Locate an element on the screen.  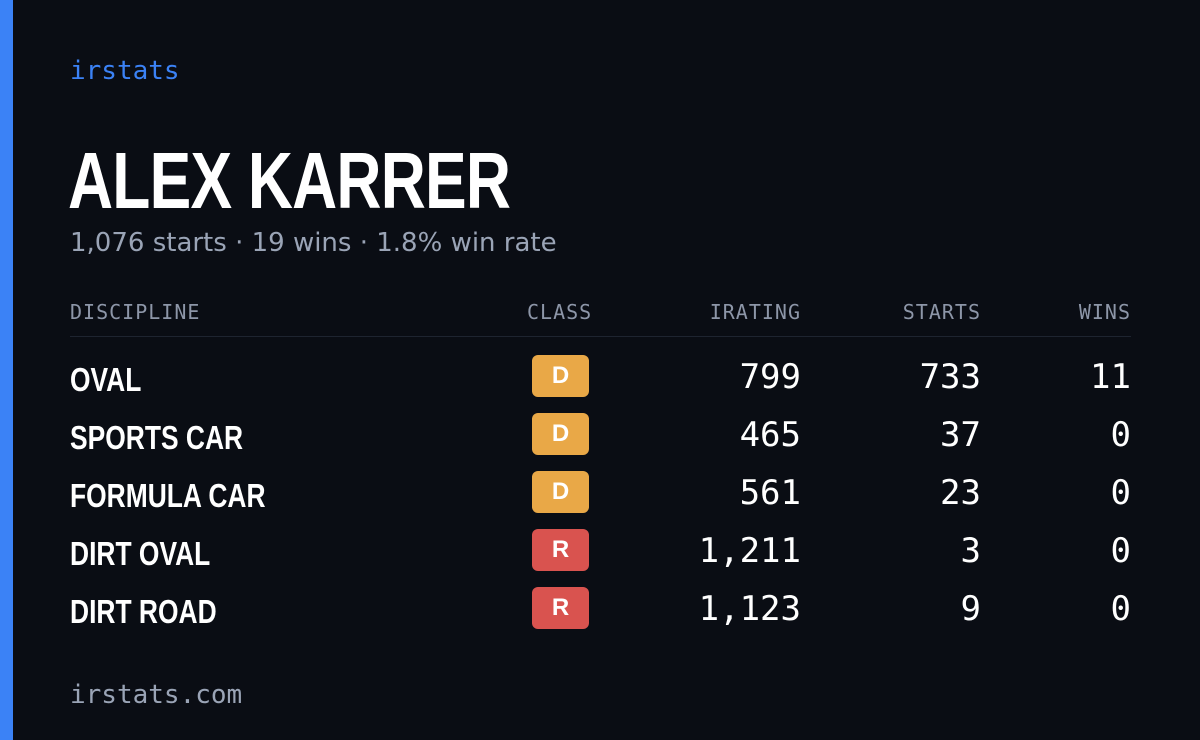
brand-logo: irstats is located at coordinates (125, 71).